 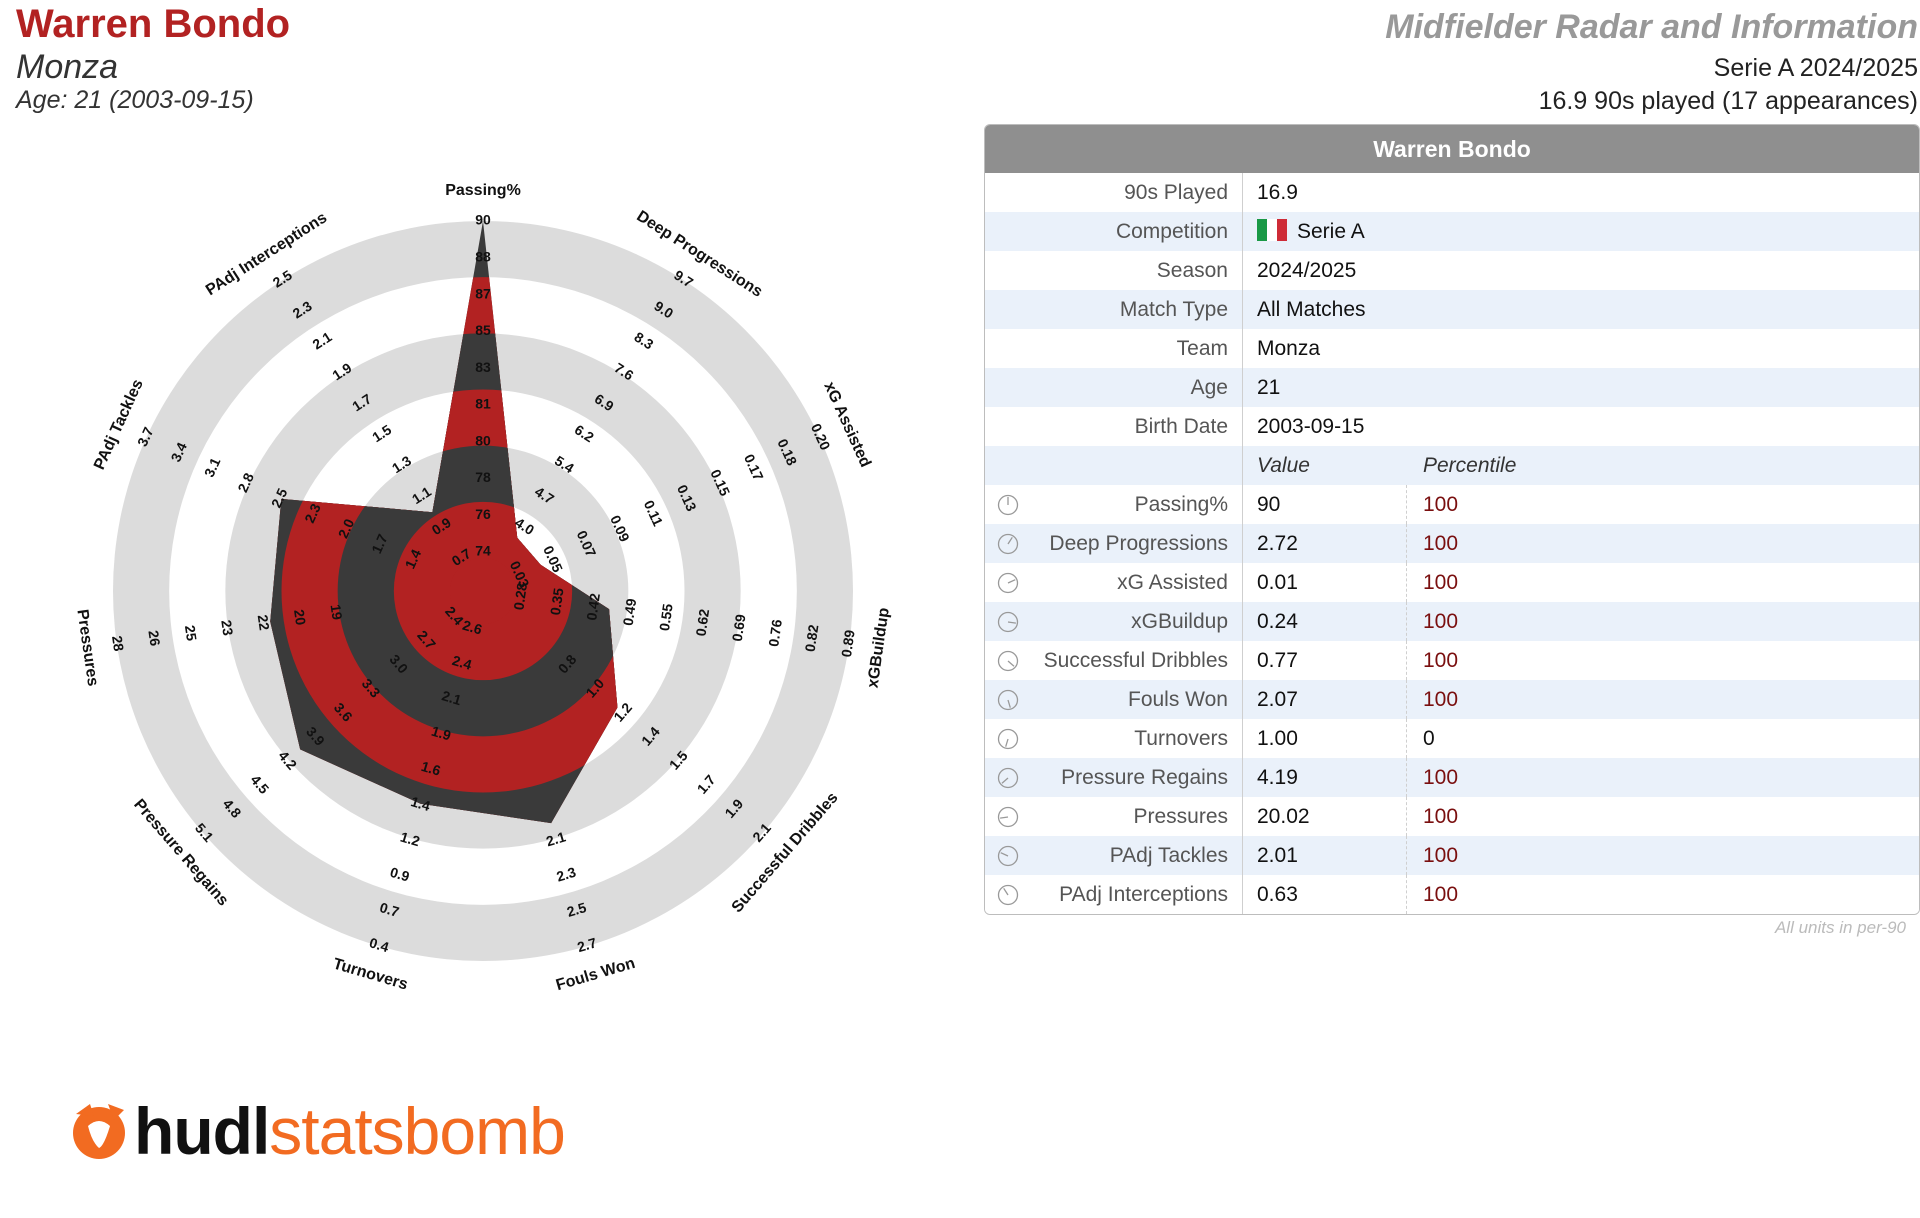 What do you see at coordinates (1277, 192) in the screenshot?
I see `info-value: 16.9` at bounding box center [1277, 192].